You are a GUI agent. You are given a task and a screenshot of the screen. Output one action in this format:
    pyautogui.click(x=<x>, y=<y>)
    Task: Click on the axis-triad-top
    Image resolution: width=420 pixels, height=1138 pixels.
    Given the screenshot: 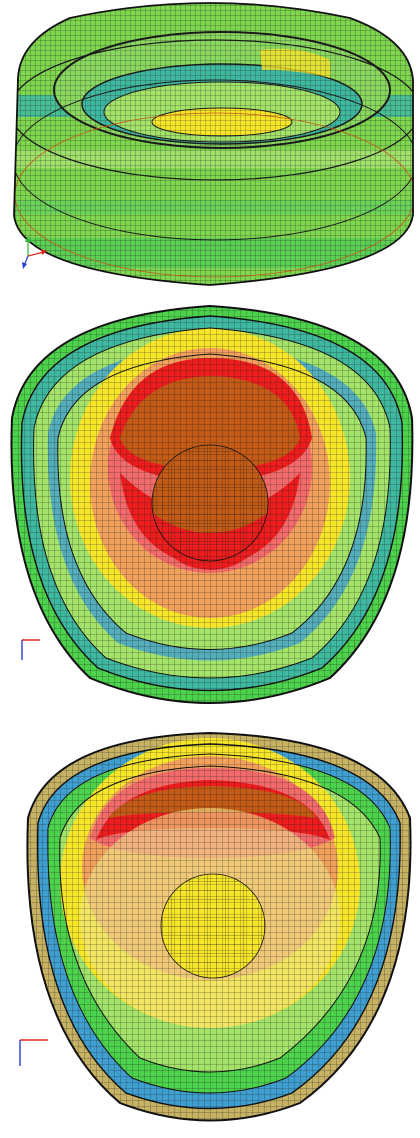 What is the action you would take?
    pyautogui.click(x=30, y=649)
    